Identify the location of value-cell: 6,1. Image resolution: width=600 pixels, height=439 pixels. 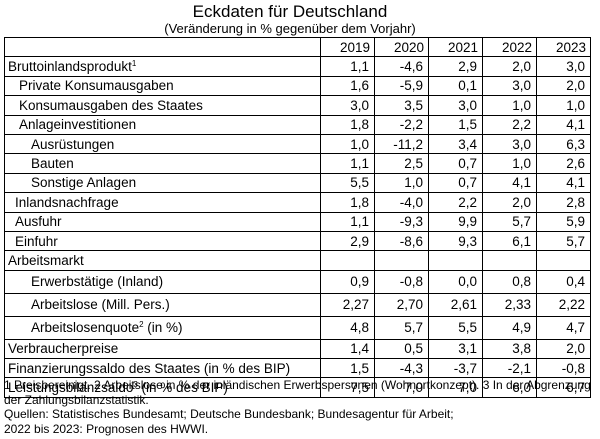
(509, 241).